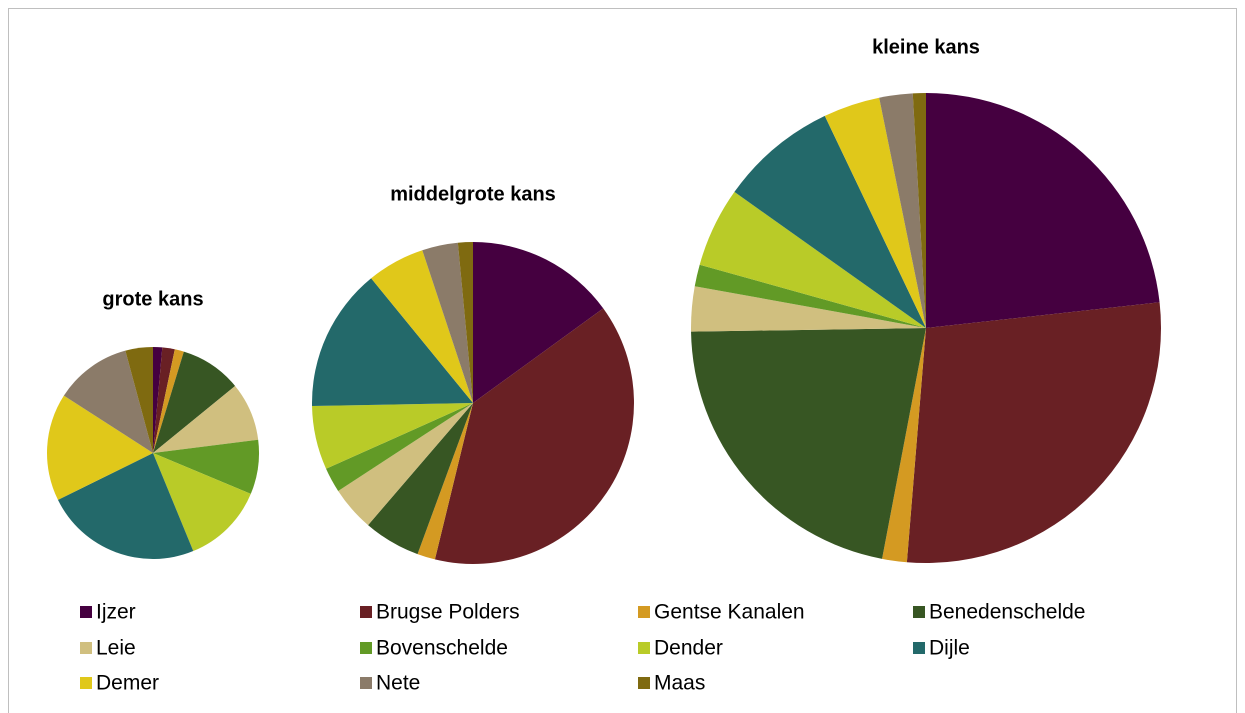  What do you see at coordinates (679, 683) in the screenshot?
I see `legend-label: Maas` at bounding box center [679, 683].